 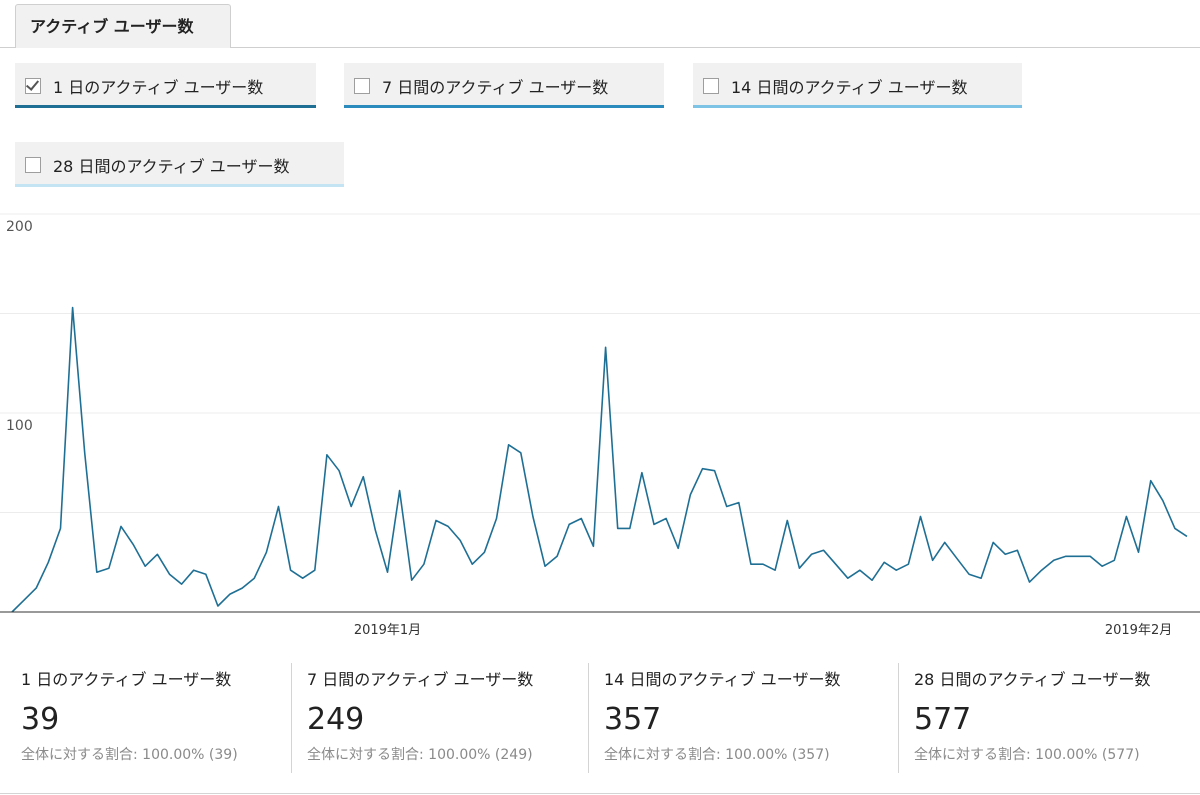 I want to click on toggle-28-day-active-users: 28 日間のアクティブ ユーザー数, so click(x=179, y=164).